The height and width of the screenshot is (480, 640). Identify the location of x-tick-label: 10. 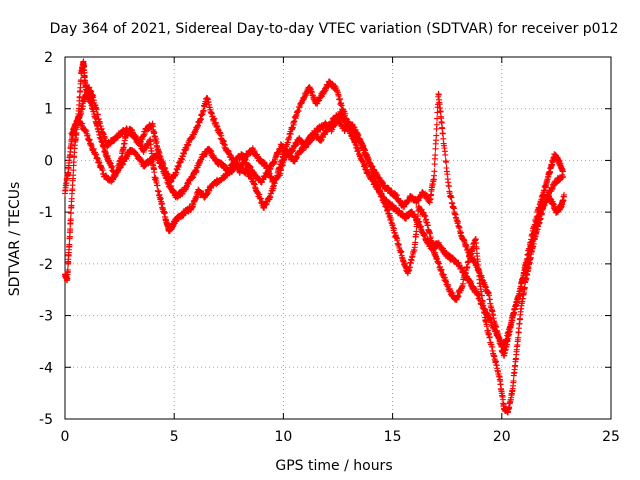
(283, 437).